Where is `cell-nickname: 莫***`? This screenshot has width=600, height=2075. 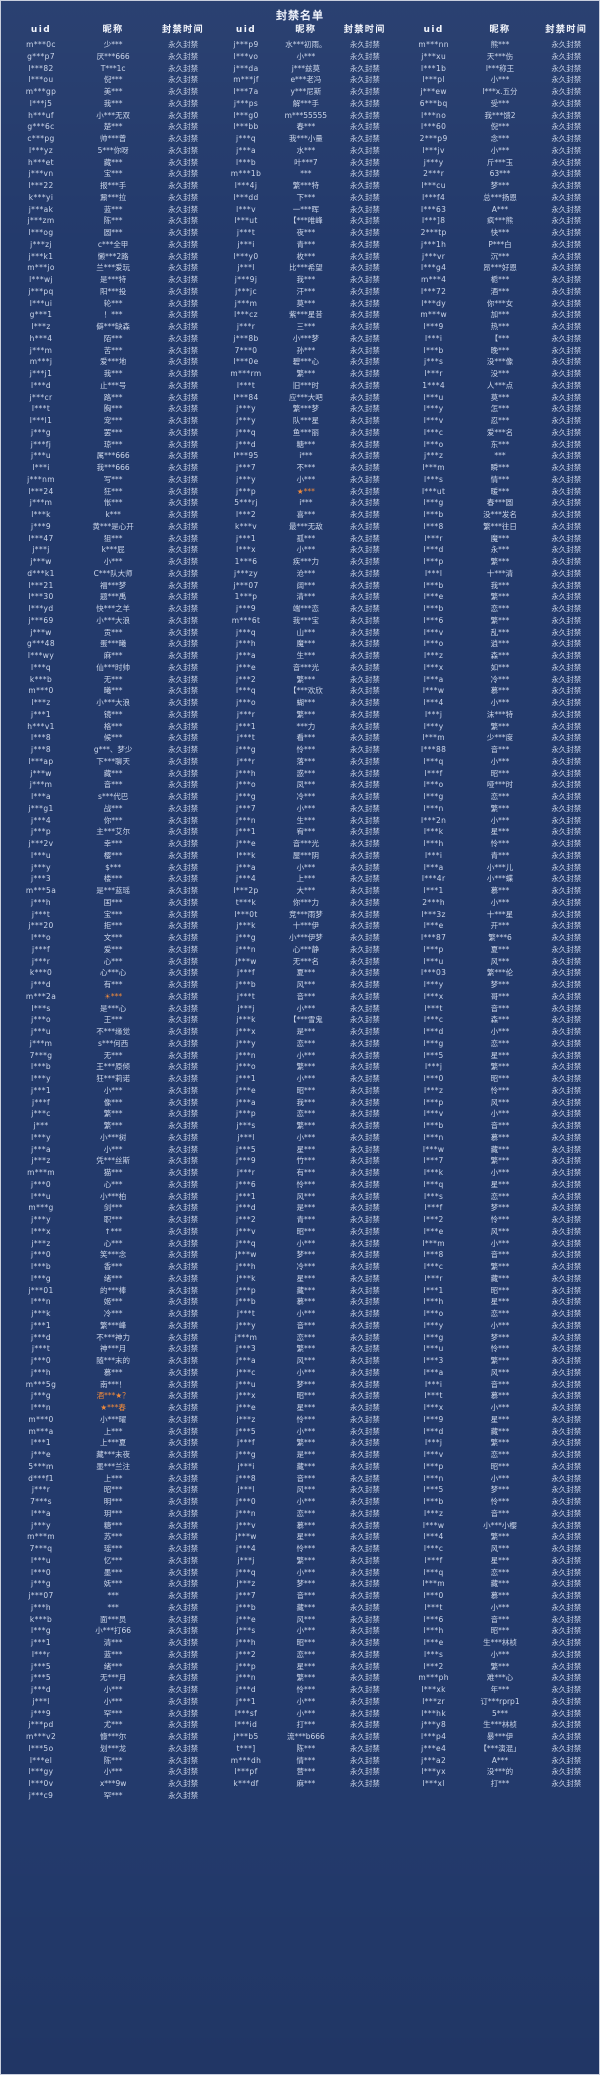 cell-nickname: 莫*** is located at coordinates (306, 303).